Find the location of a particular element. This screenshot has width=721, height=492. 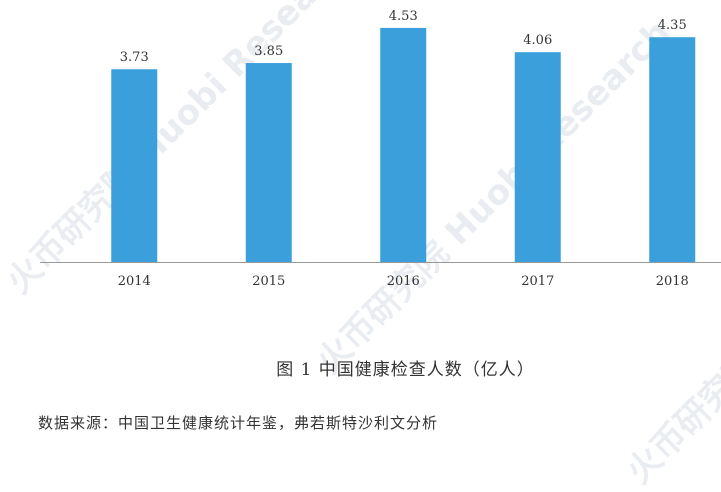

data-label: 4.53 is located at coordinates (403, 16).